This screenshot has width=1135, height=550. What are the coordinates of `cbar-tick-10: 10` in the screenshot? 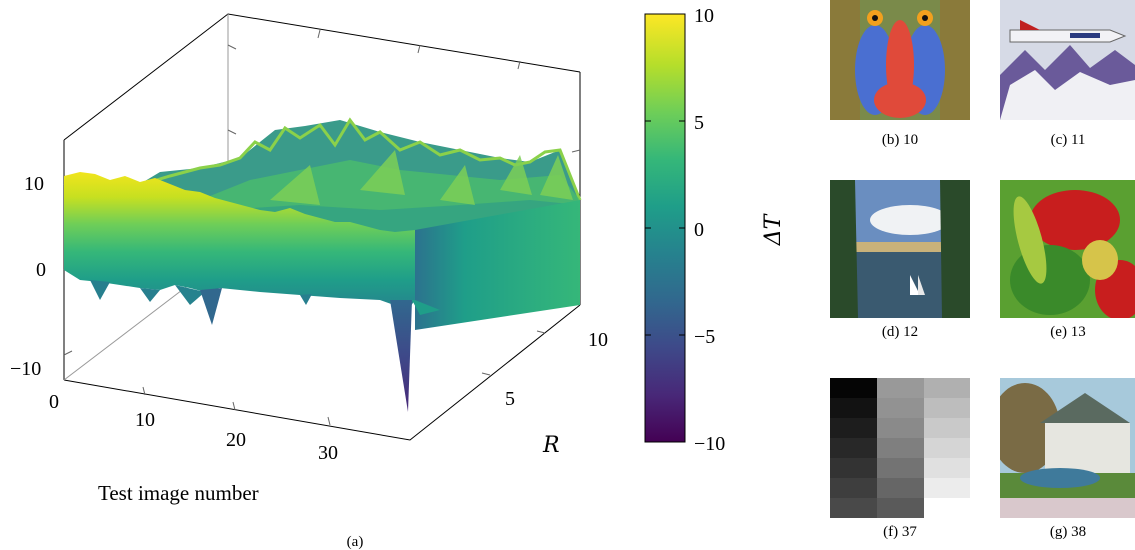 It's located at (704, 16).